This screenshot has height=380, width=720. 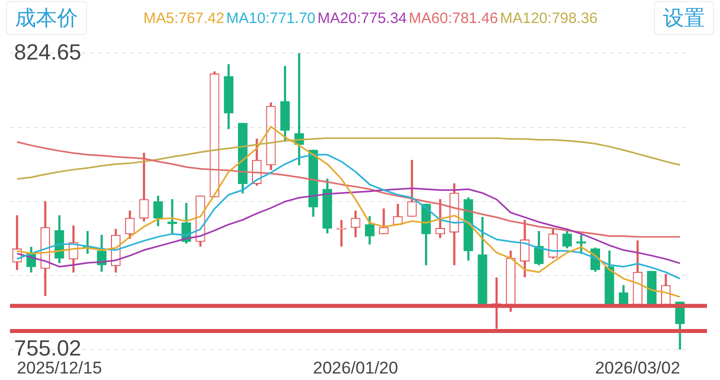 What do you see at coordinates (549, 18) in the screenshot?
I see `text: MA120:798.36` at bounding box center [549, 18].